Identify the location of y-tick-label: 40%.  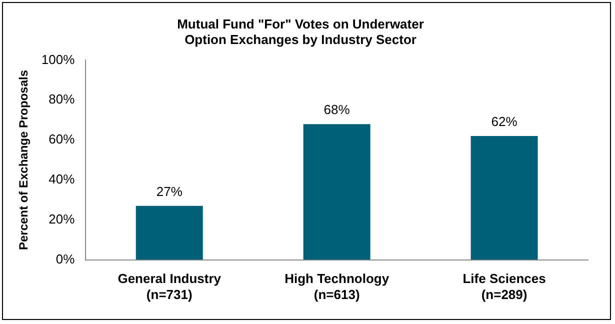
(62, 179).